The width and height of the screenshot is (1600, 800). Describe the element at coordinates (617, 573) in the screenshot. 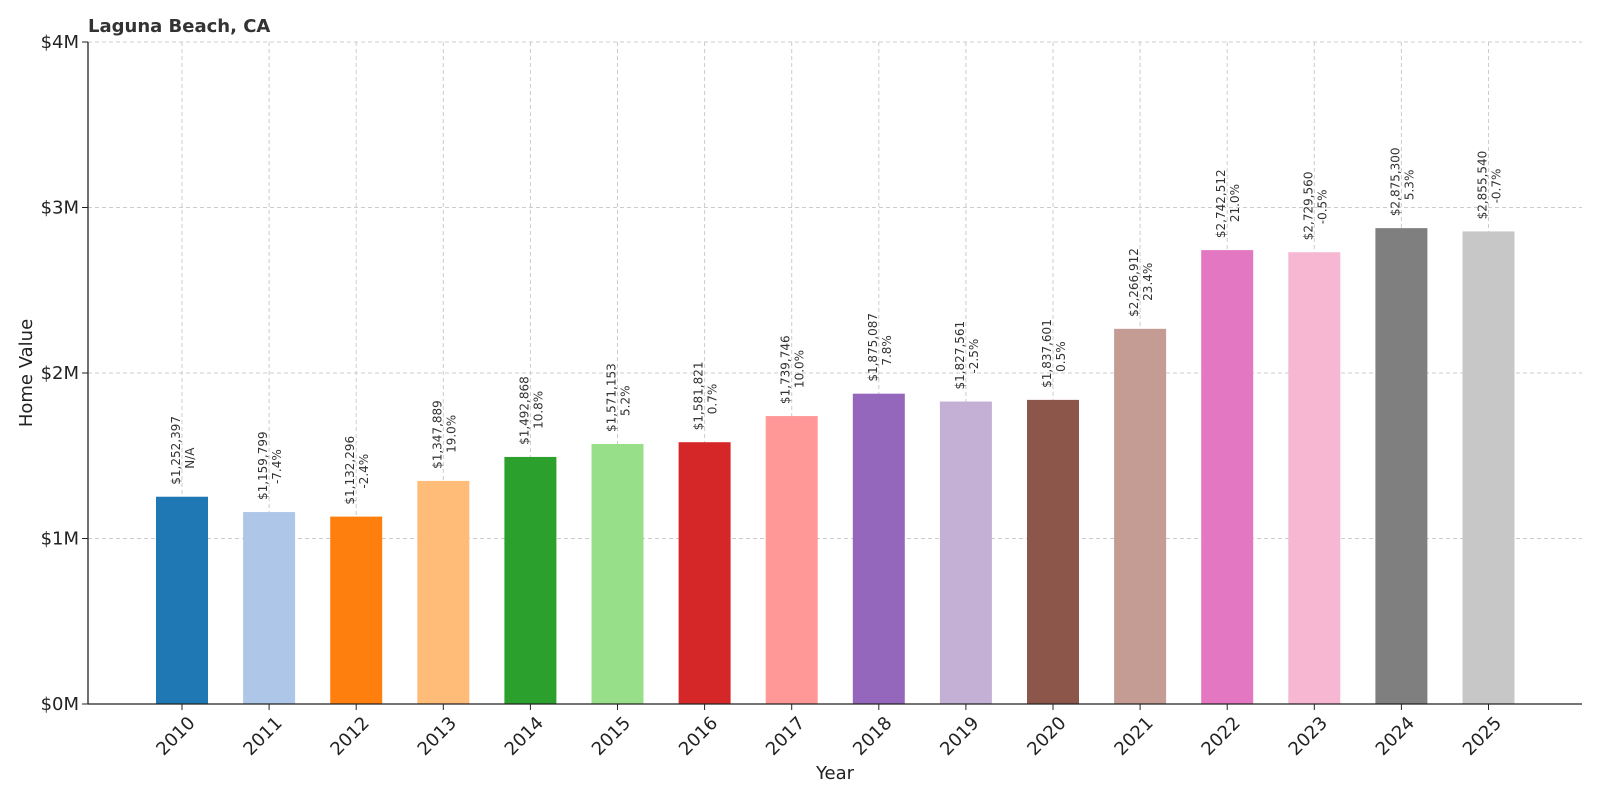

I see `bar-2015` at that location.